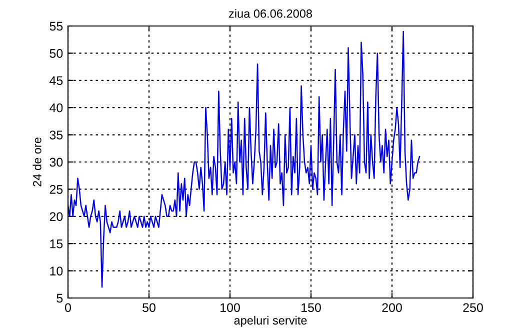 The width and height of the screenshot is (522, 336). Describe the element at coordinates (56, 26) in the screenshot. I see `y-tick-label: 55` at that location.